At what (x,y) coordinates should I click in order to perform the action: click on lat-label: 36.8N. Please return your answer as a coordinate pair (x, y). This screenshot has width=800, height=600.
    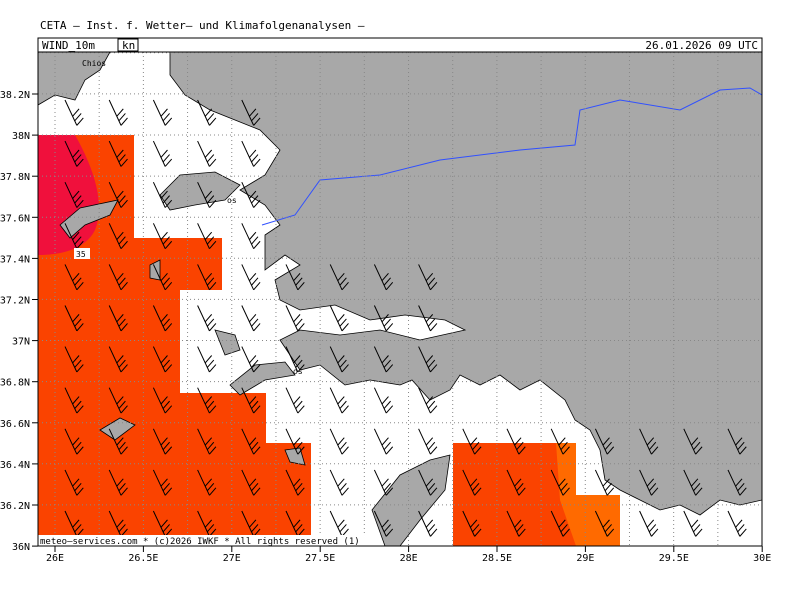
    Looking at the image, I should click on (15, 383).